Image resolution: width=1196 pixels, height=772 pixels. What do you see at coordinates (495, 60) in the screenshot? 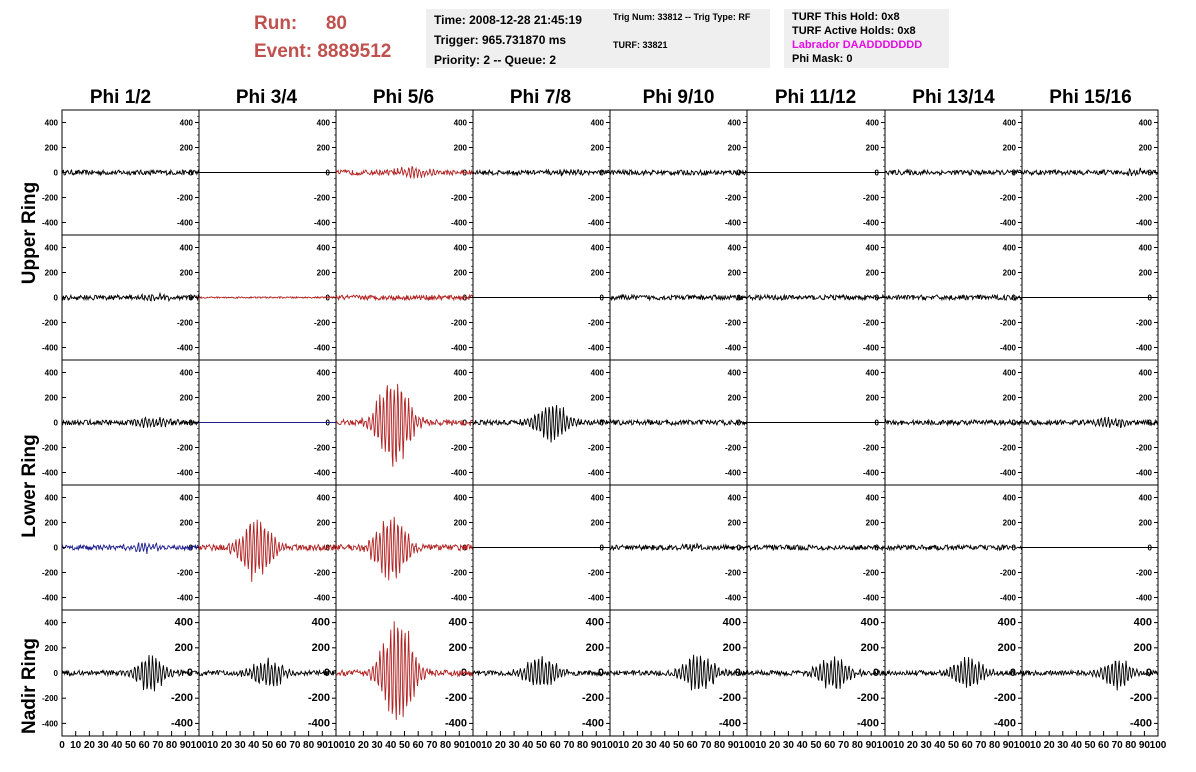
I see `priority-text: Priority: 2 -- Queue: 2` at bounding box center [495, 60].